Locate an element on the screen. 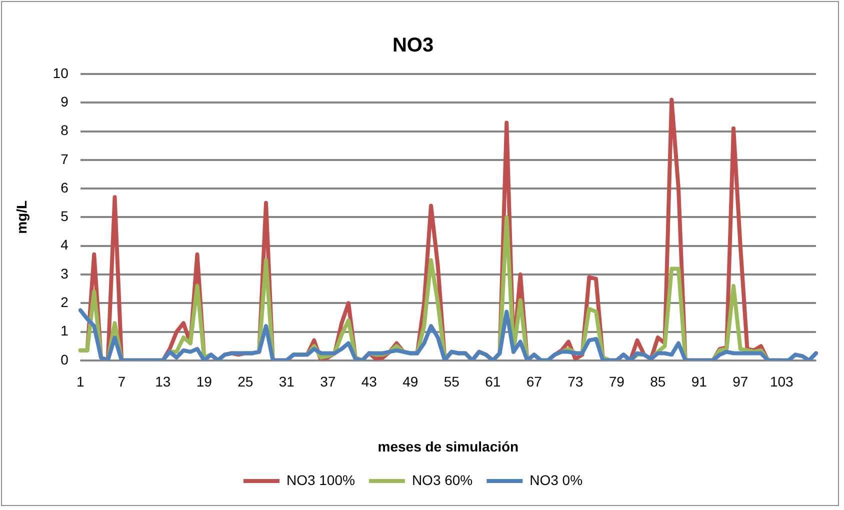 Image resolution: width=844 pixels, height=510 pixels. x-tick-label: 7 is located at coordinates (122, 382).